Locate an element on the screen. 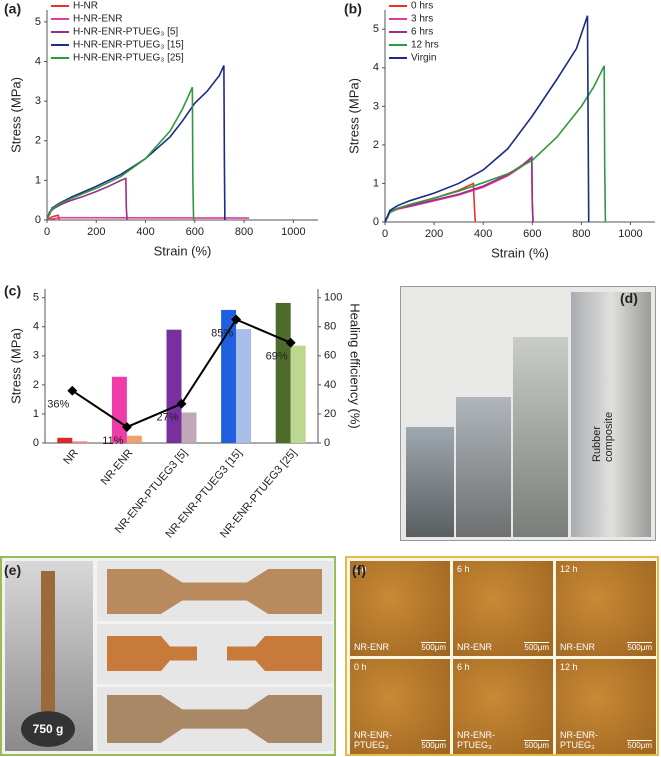 This screenshot has height=757, width=661. y2-tick-label: 20 is located at coordinates (330, 414).